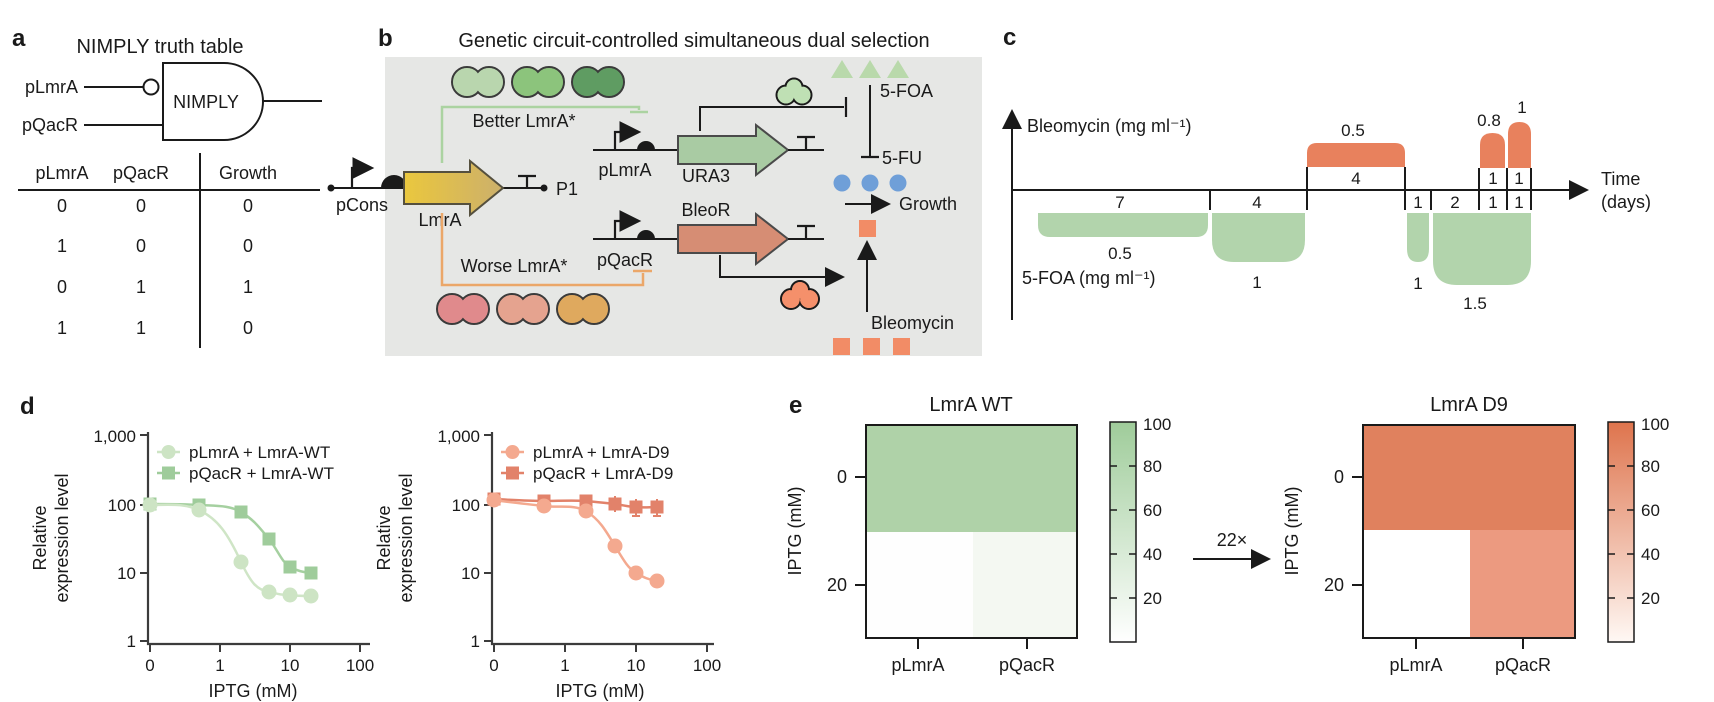 The image size is (1714, 702). I want to click on panel-d-letter: d, so click(27, 406).